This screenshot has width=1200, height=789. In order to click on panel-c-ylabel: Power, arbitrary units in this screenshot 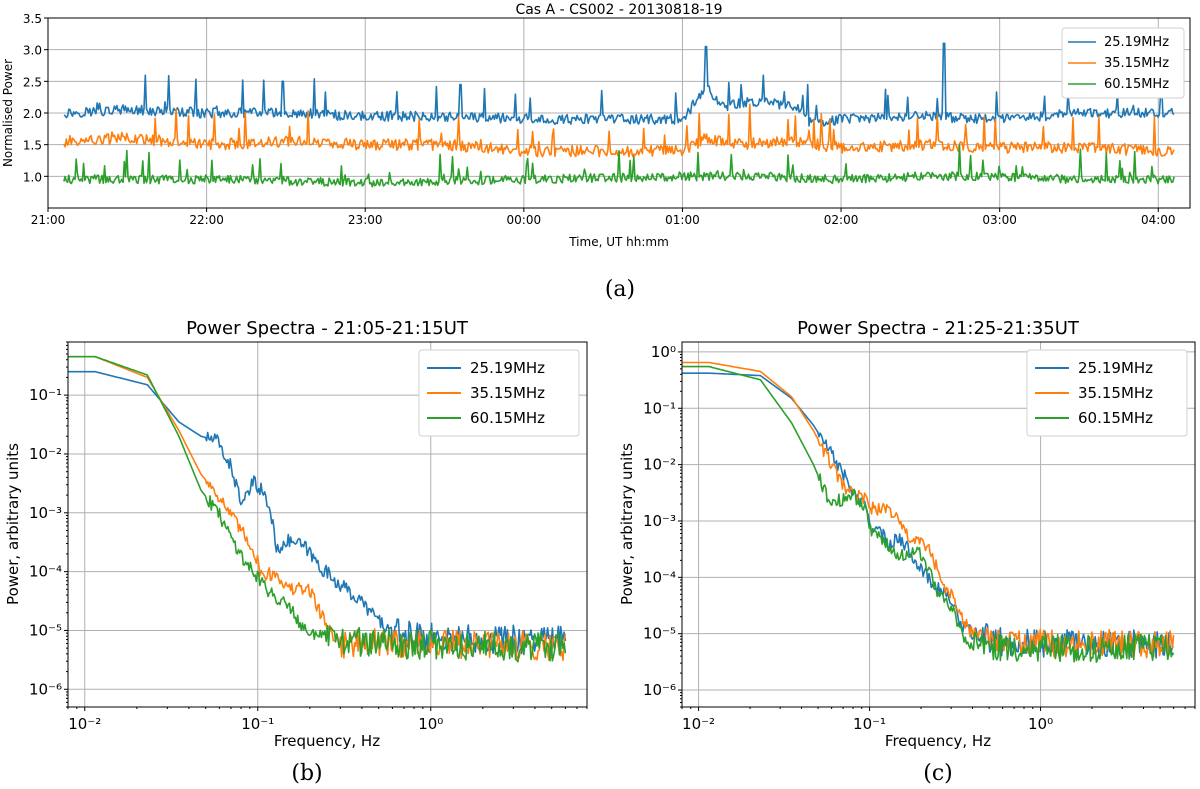, I will do `click(627, 524)`.